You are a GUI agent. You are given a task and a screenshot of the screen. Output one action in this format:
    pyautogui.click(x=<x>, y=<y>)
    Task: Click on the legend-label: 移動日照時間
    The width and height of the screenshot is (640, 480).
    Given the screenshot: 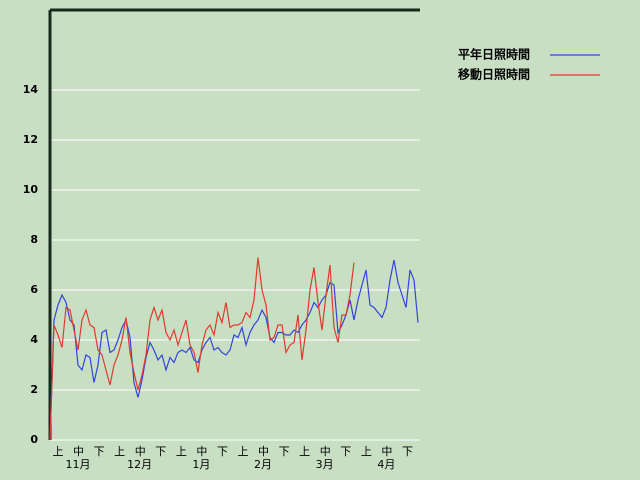 What is the action you would take?
    pyautogui.click(x=494, y=74)
    